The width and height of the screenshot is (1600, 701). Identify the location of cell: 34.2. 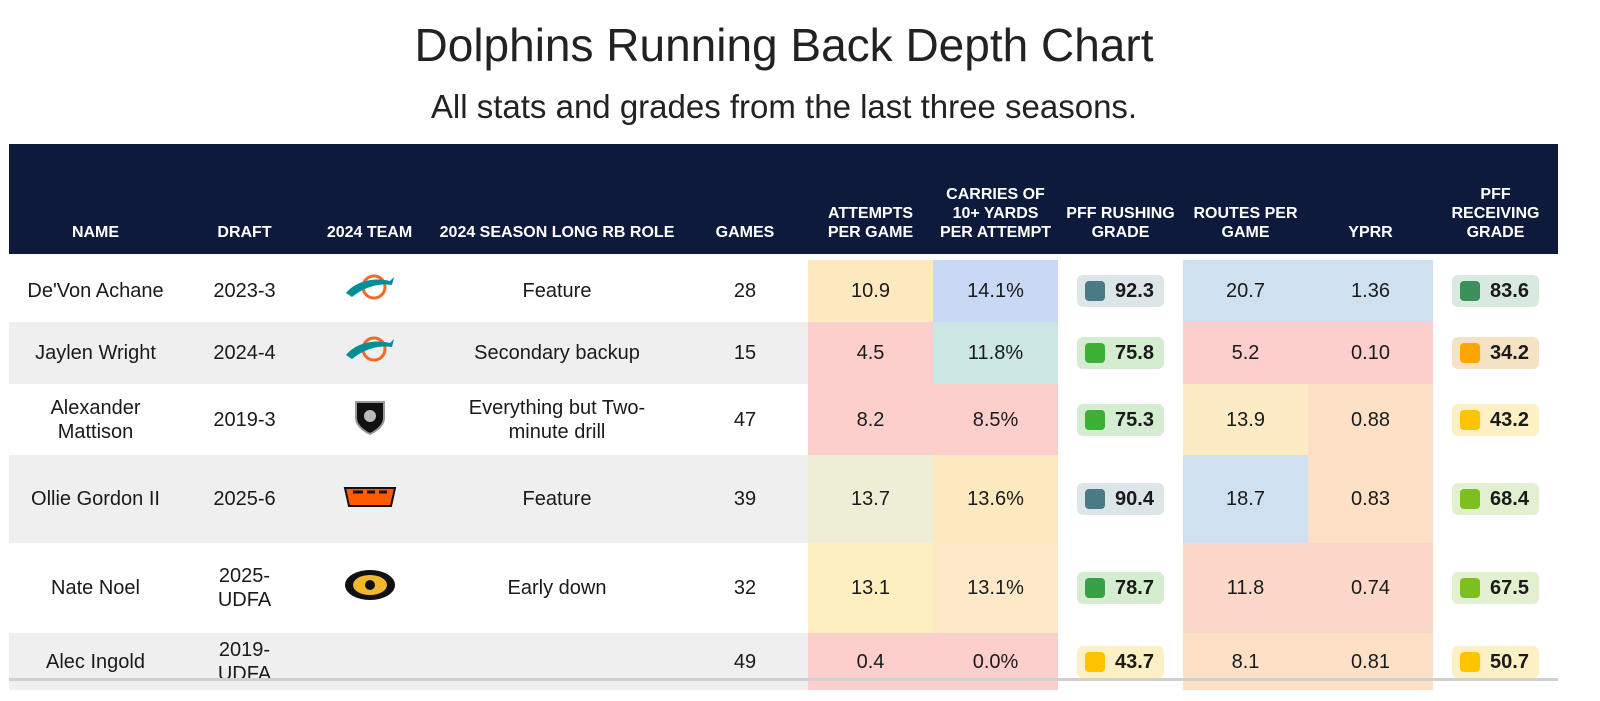
(1495, 353).